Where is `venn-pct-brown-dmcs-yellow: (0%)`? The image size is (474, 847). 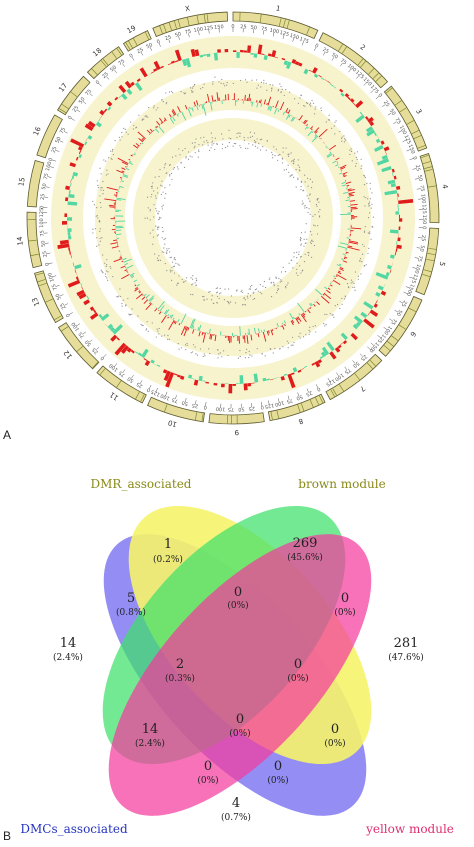
venn-pct-brown-dmcs-yellow: (0%) is located at coordinates (207, 780).